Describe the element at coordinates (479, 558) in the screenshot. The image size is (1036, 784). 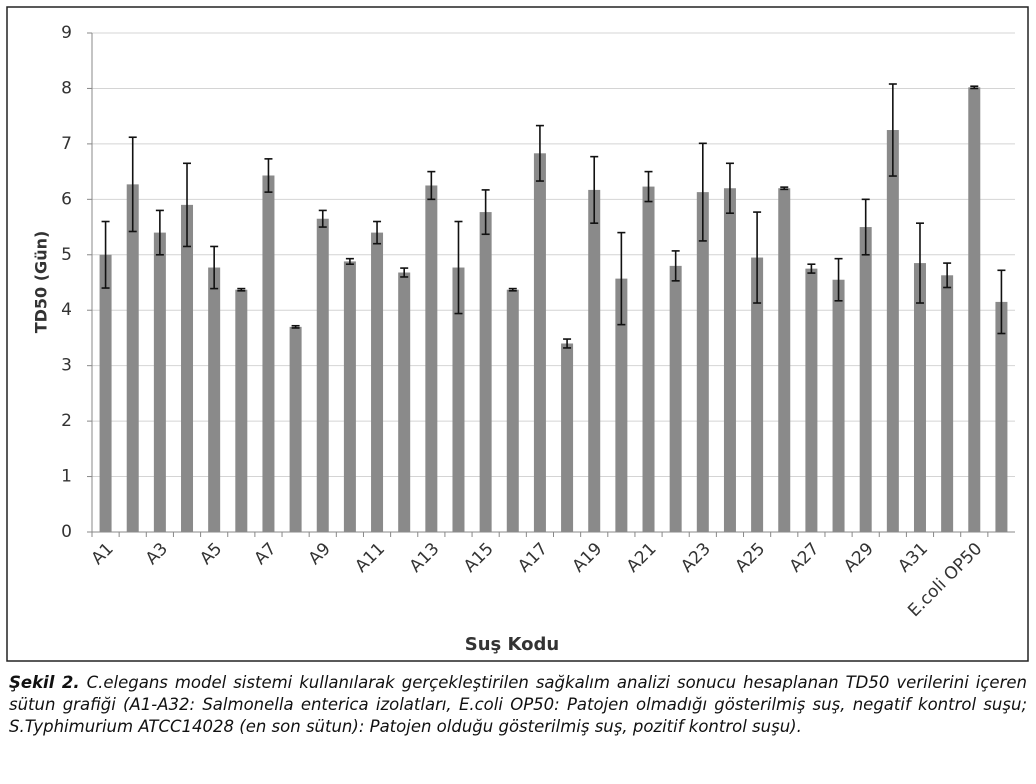
I see `x-tick-label: A15` at that location.